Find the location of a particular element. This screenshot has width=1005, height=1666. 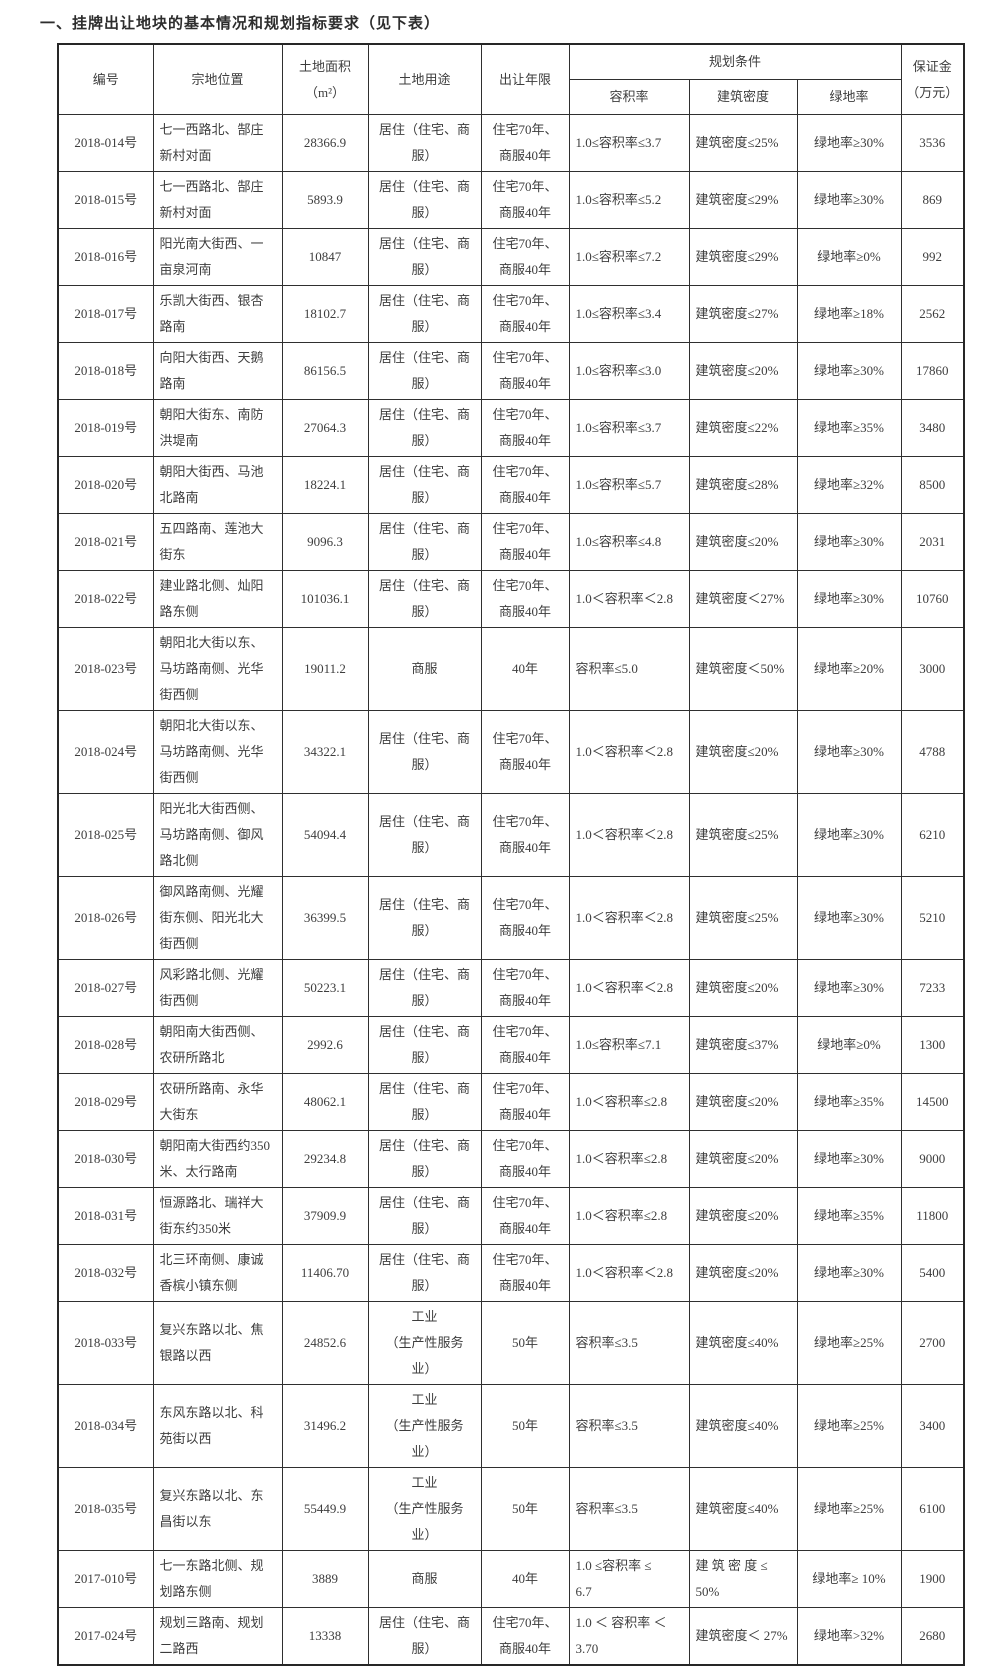

cell-density: 建 筑 密 度 ≤ 50% is located at coordinates (743, 1579).